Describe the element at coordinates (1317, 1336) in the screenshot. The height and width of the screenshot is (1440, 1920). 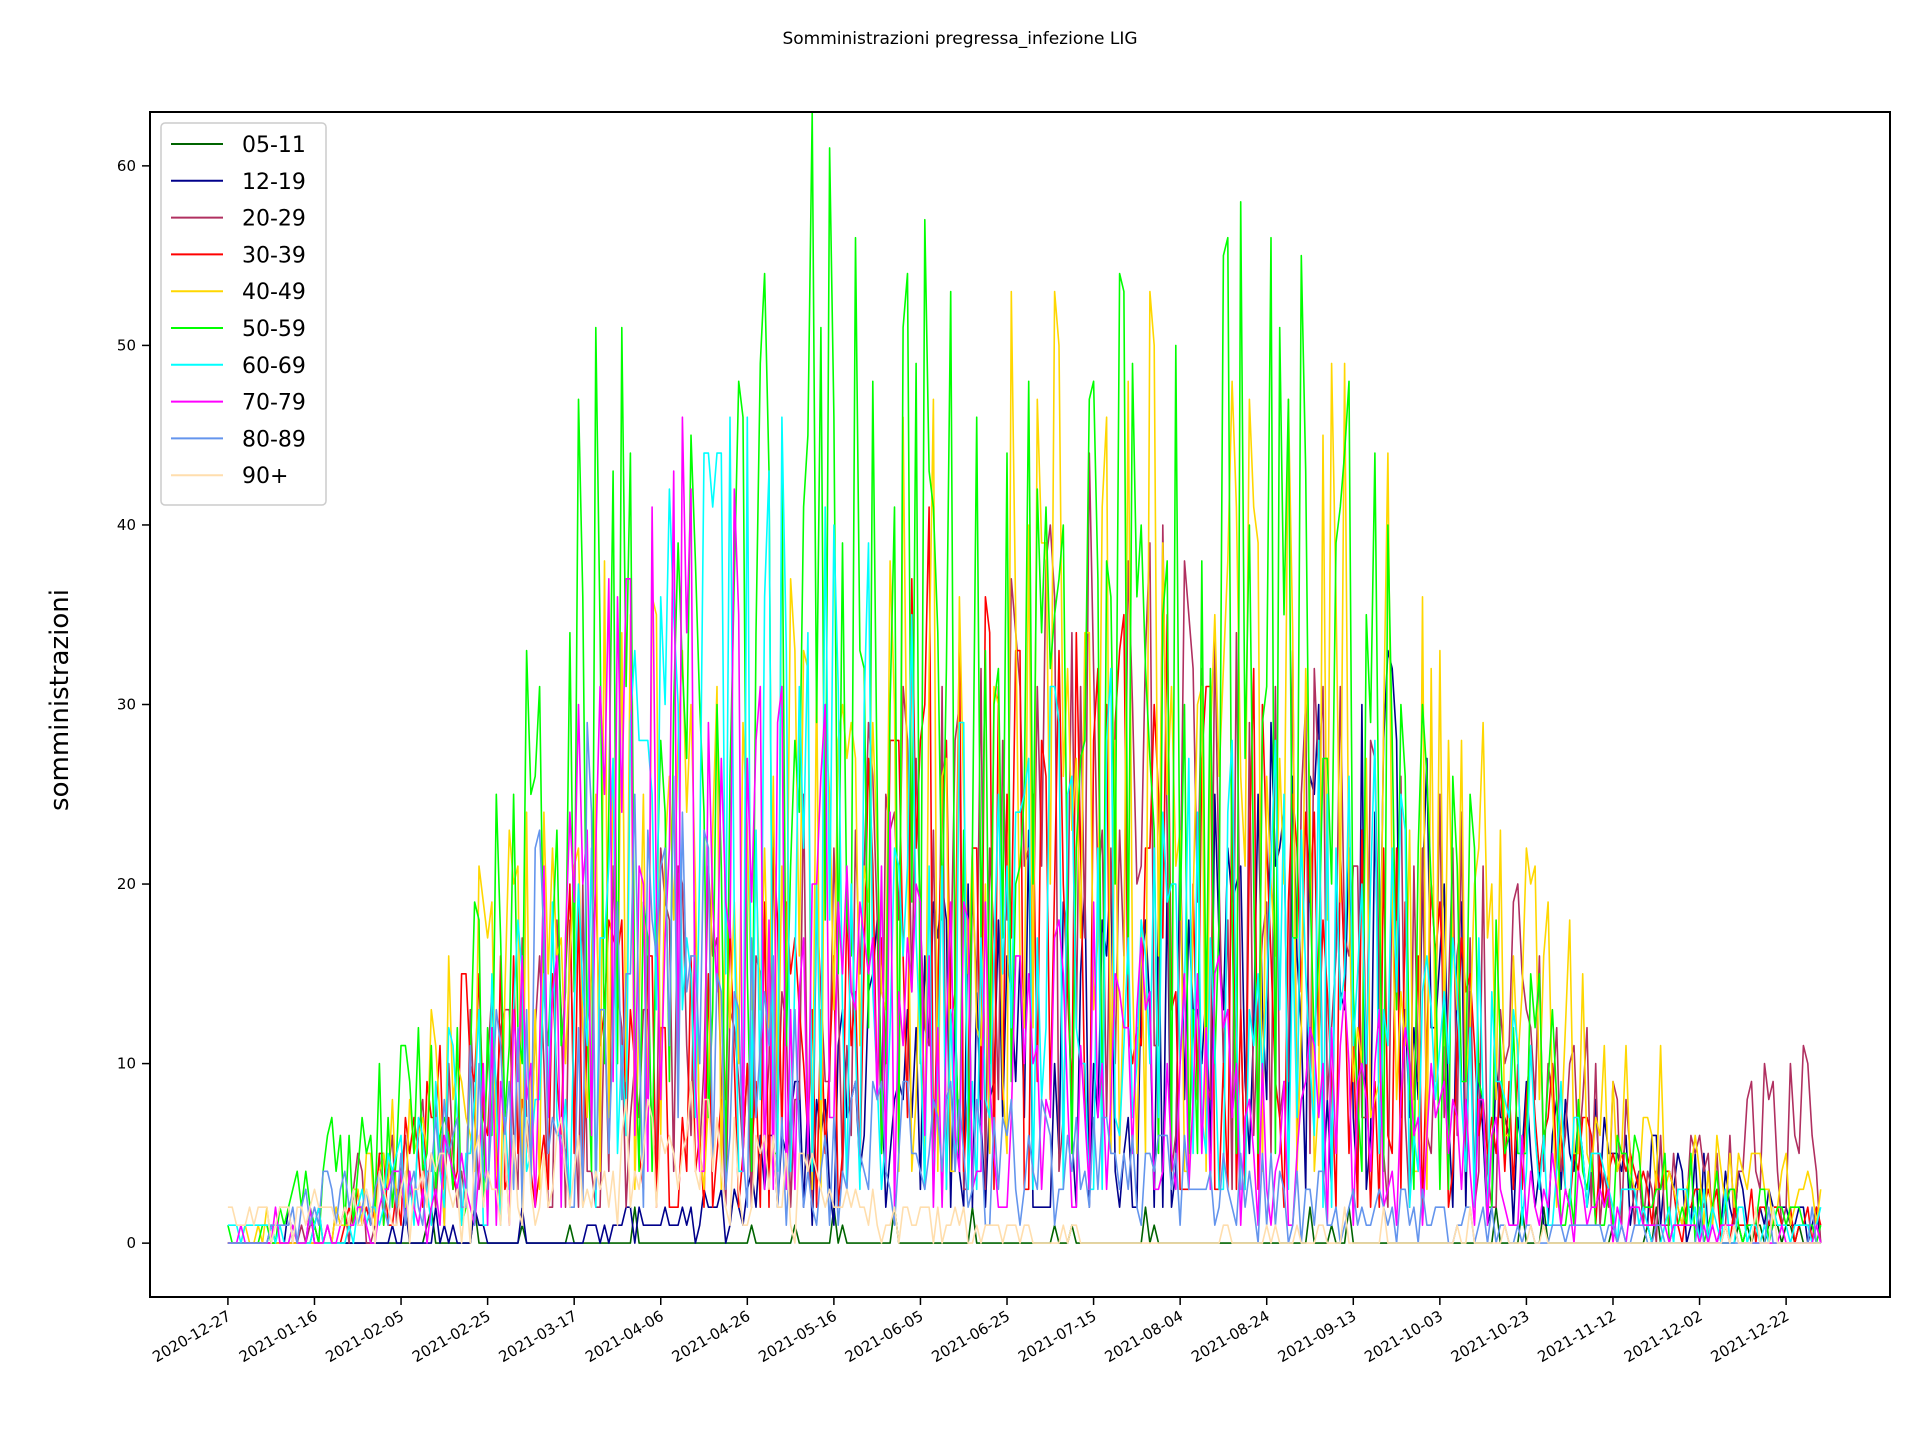
I see `x-tick-label: 2021-09-13` at that location.